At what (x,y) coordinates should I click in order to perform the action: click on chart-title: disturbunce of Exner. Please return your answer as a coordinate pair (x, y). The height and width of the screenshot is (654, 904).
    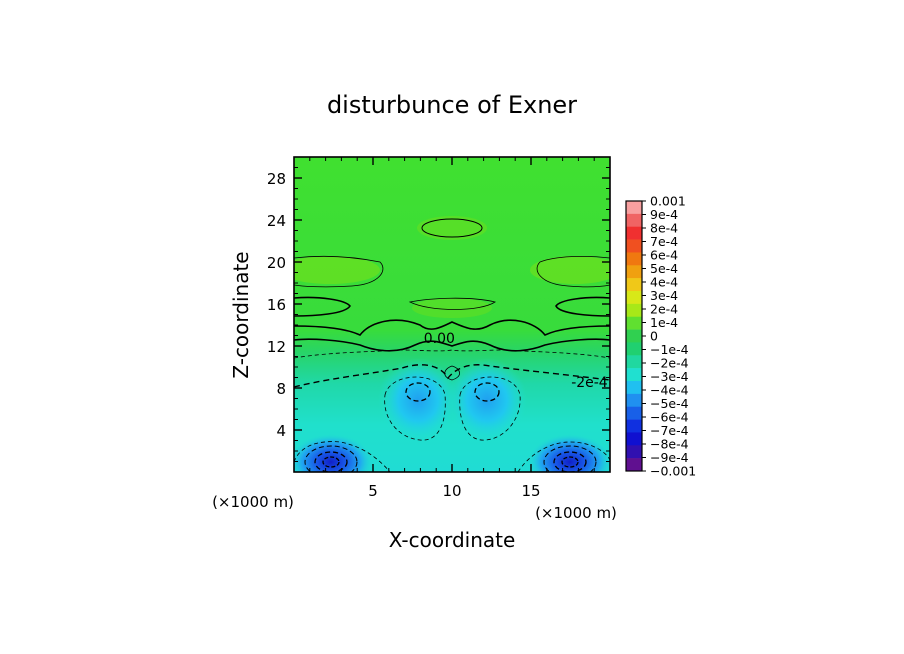
    Looking at the image, I should click on (452, 105).